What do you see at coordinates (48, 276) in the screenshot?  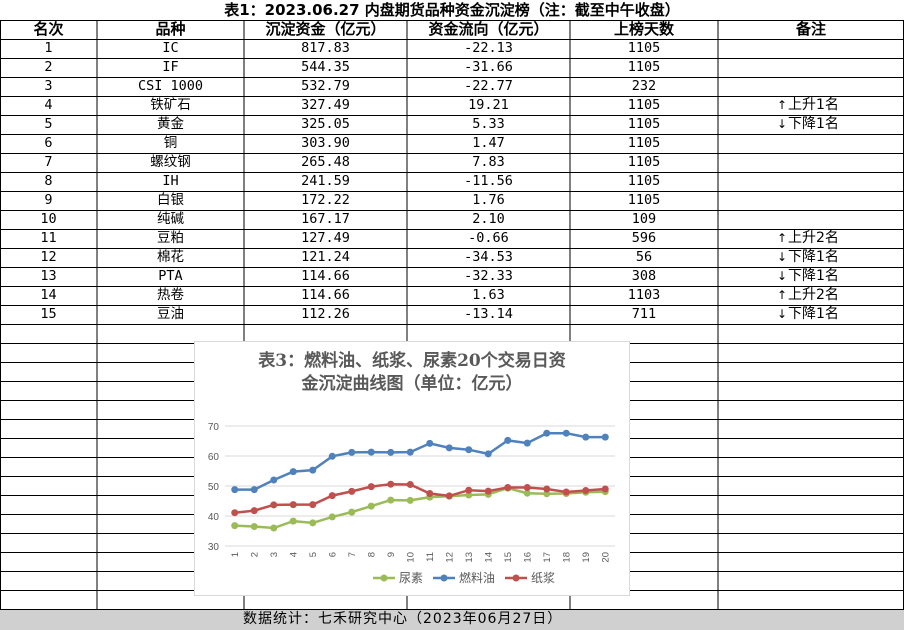 I see `rank-cell: 13` at bounding box center [48, 276].